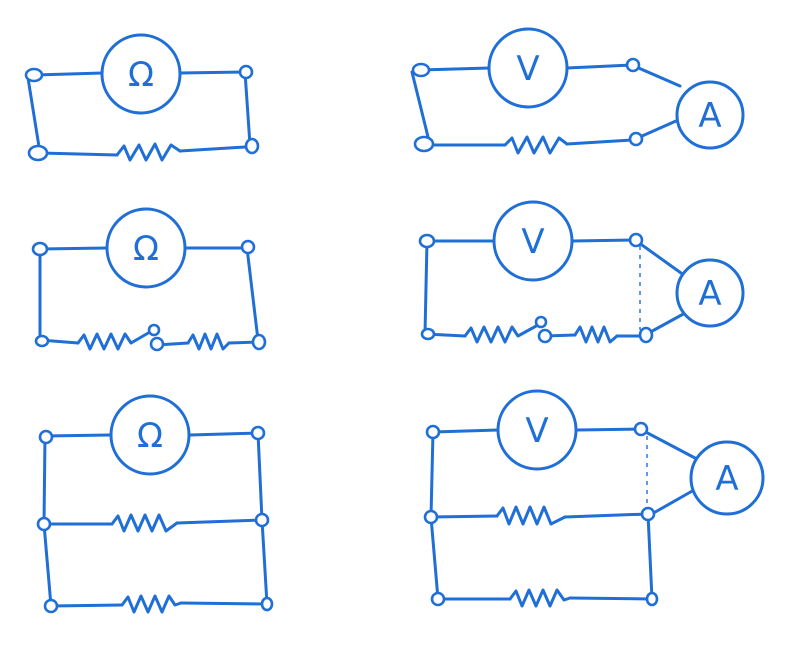 This screenshot has height=660, width=797. I want to click on circuit-ohmmeter-parallel: Ω, so click(155, 504).